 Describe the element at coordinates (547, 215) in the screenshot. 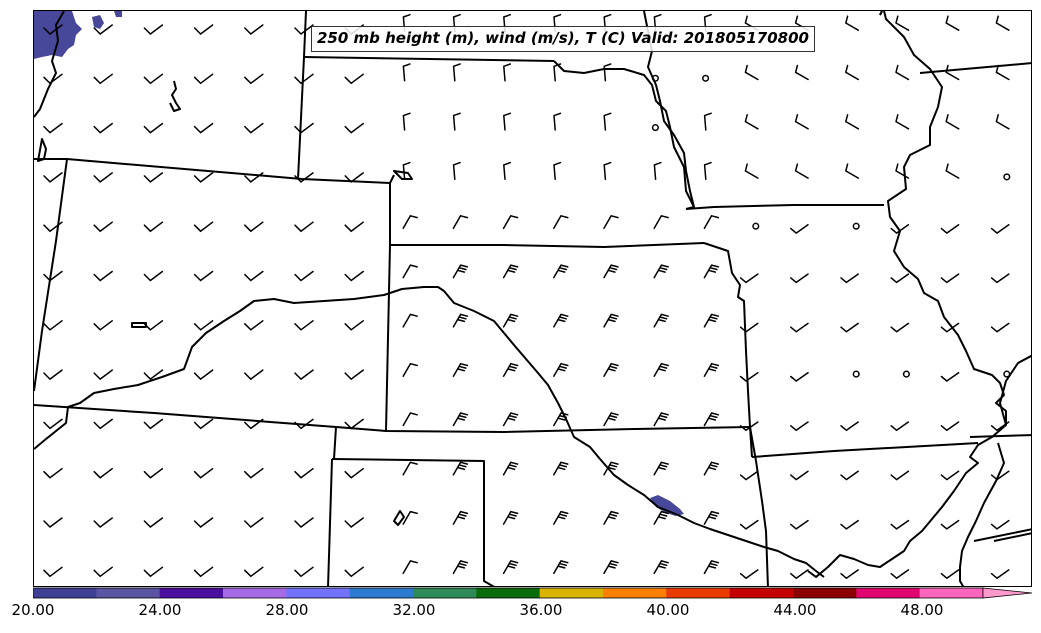

I see `border-sd-ne` at that location.